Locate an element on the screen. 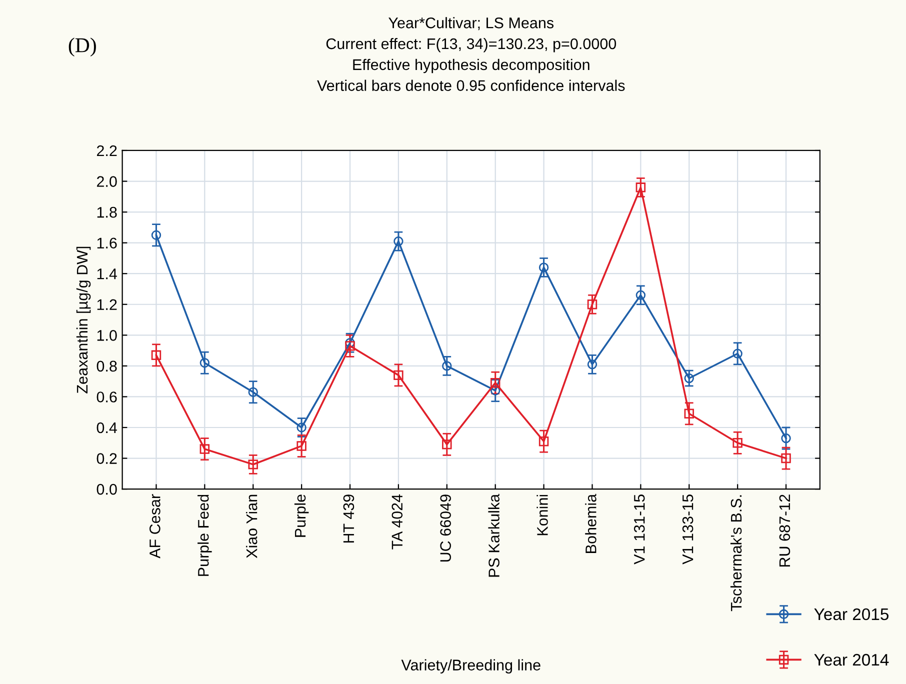 The width and height of the screenshot is (906, 684). y-tick-label: 2.0 is located at coordinates (106, 181).